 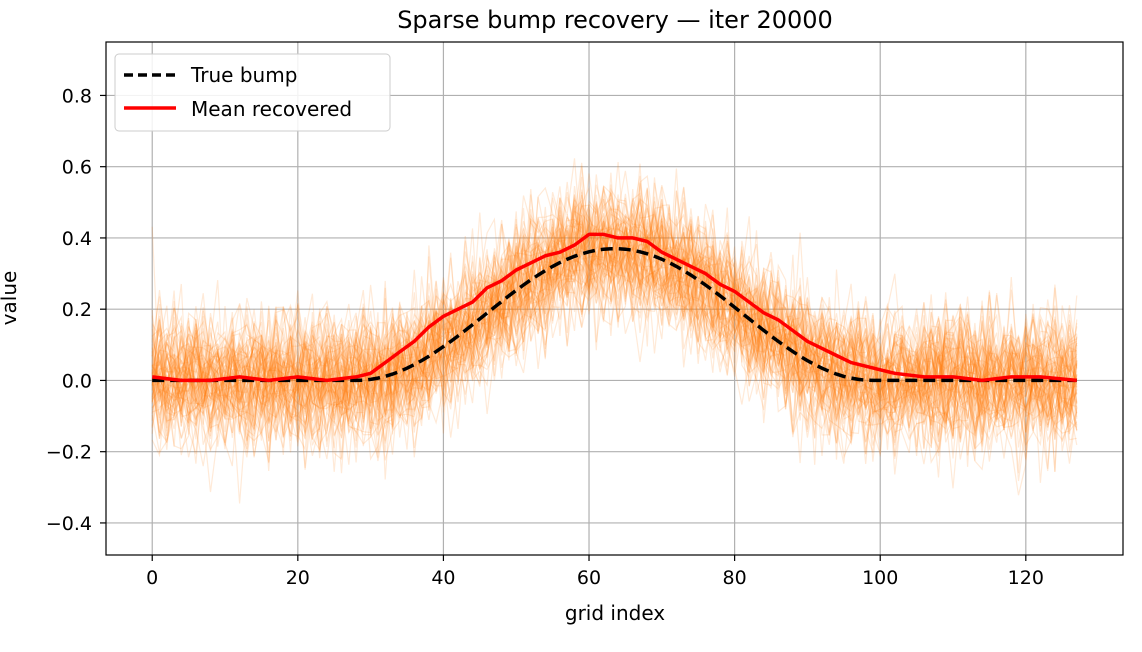 I want to click on y-tick-label: −0.4, so click(x=69, y=524).